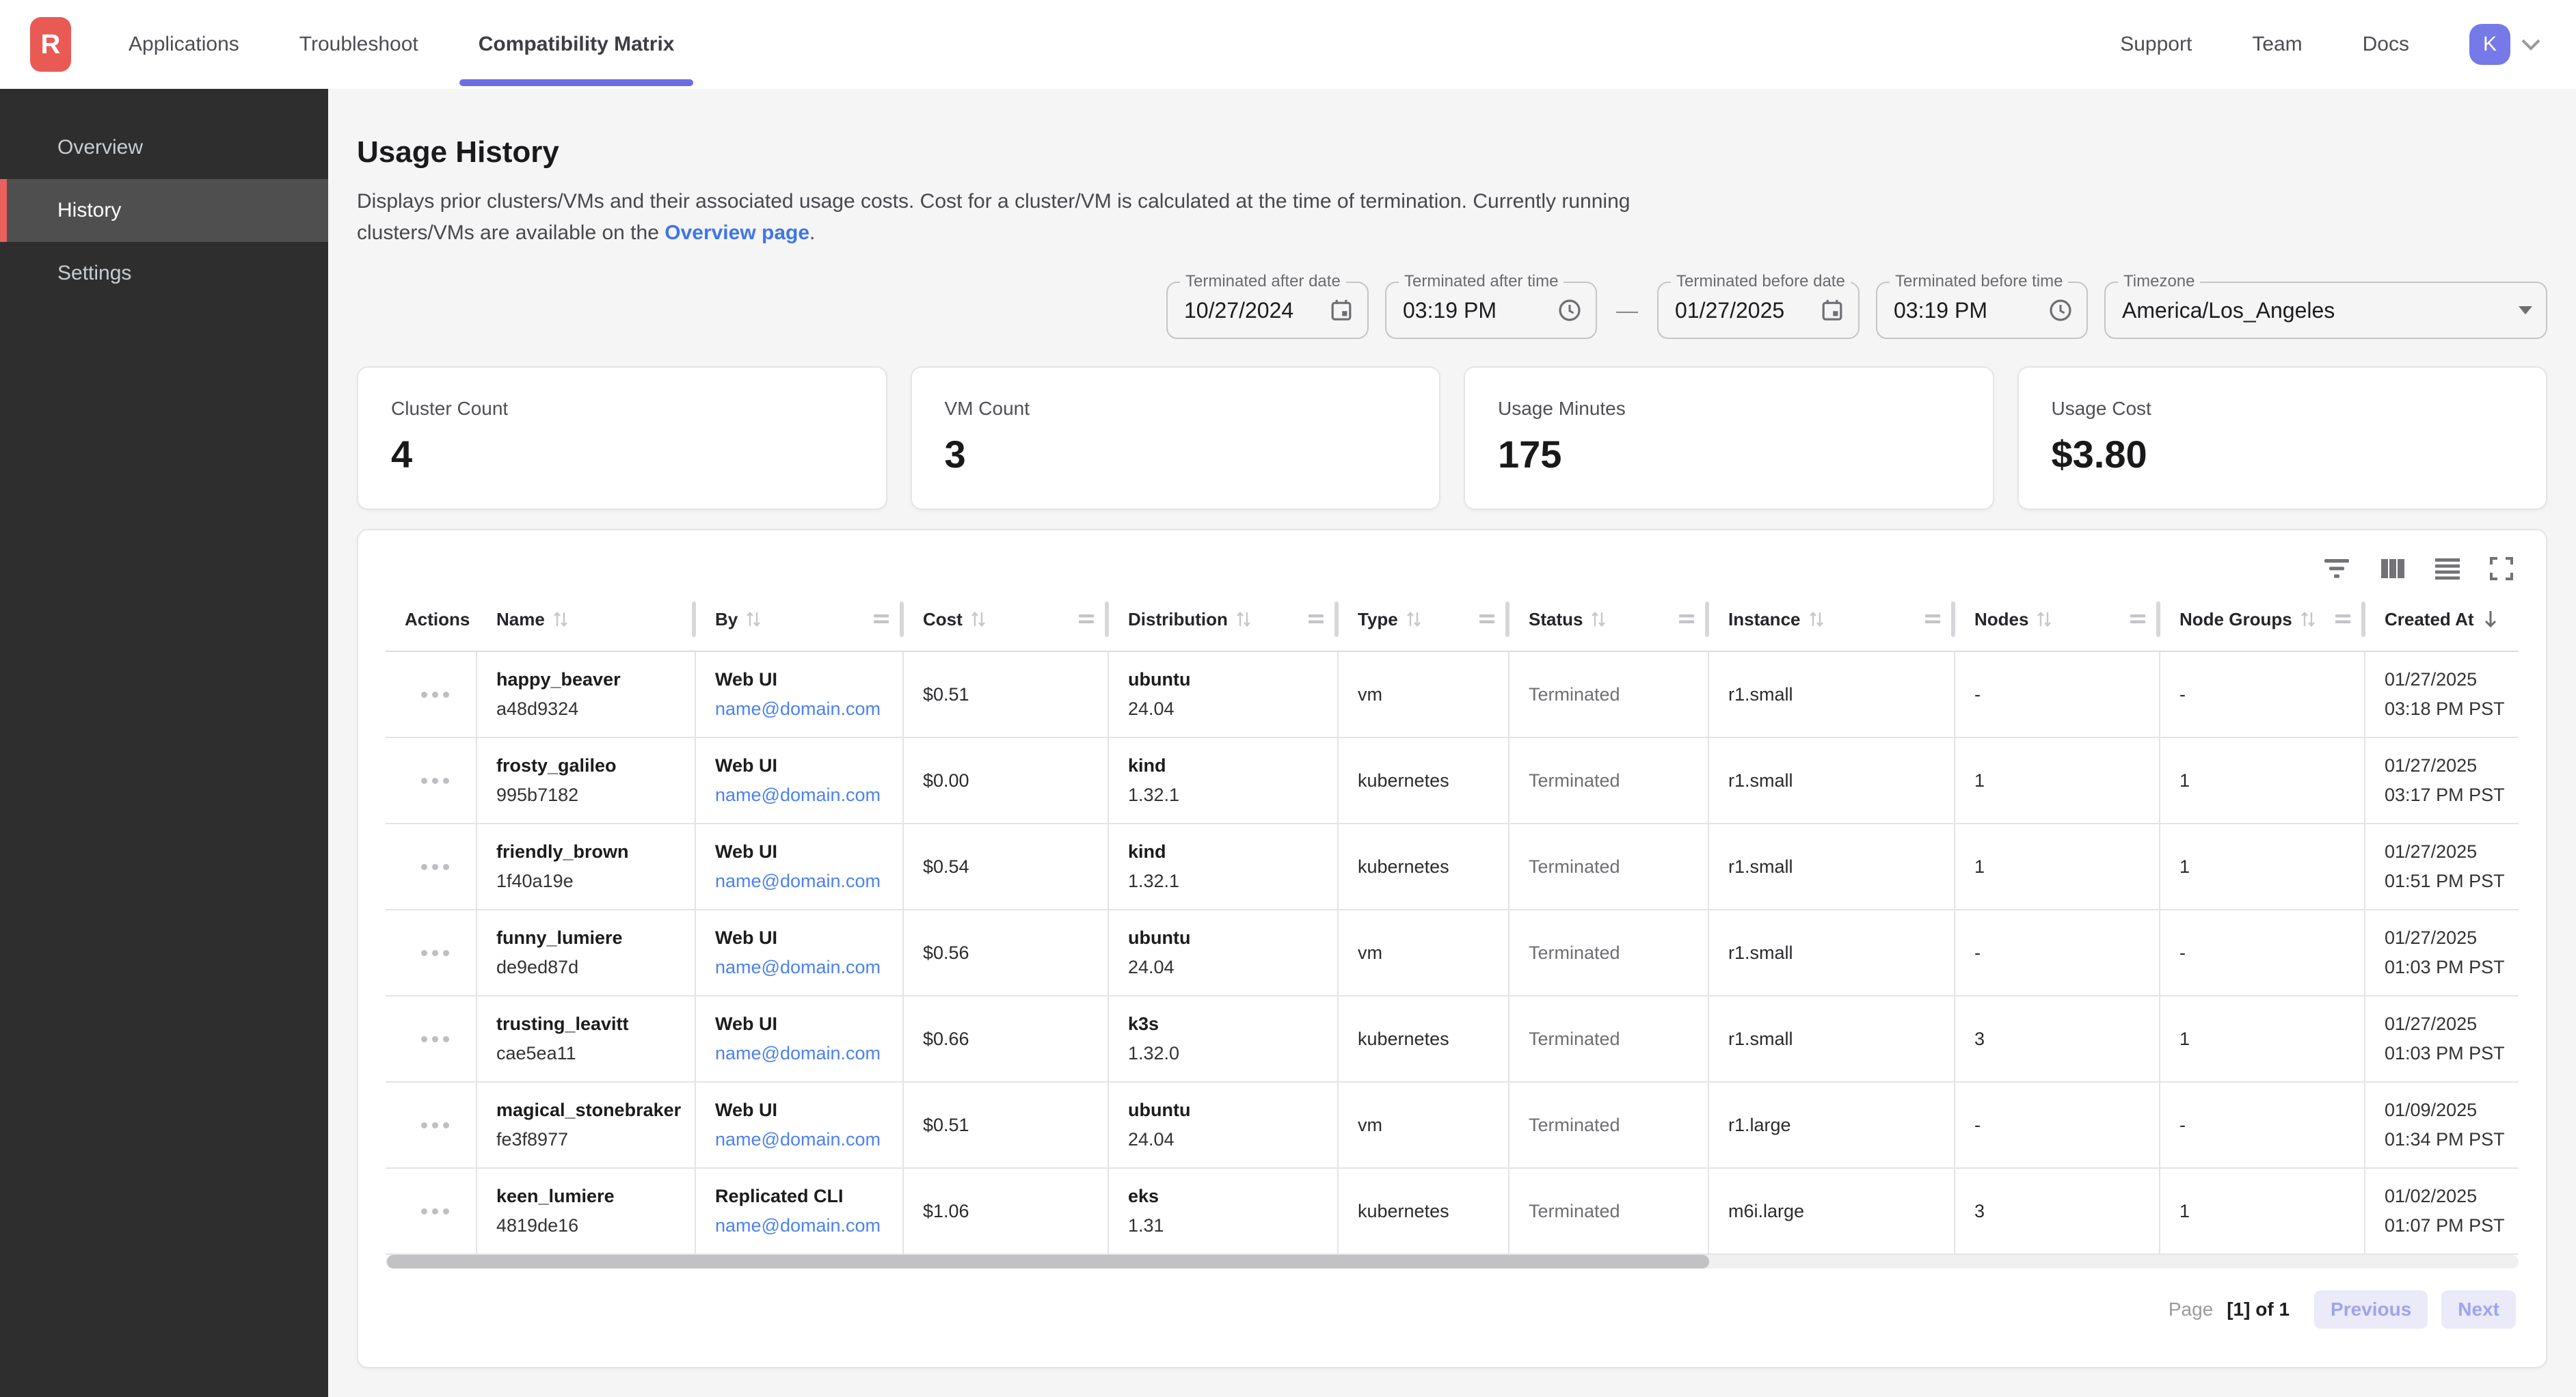 The image size is (2576, 1397). What do you see at coordinates (1424, 619) in the screenshot?
I see `col-header-type: Type` at bounding box center [1424, 619].